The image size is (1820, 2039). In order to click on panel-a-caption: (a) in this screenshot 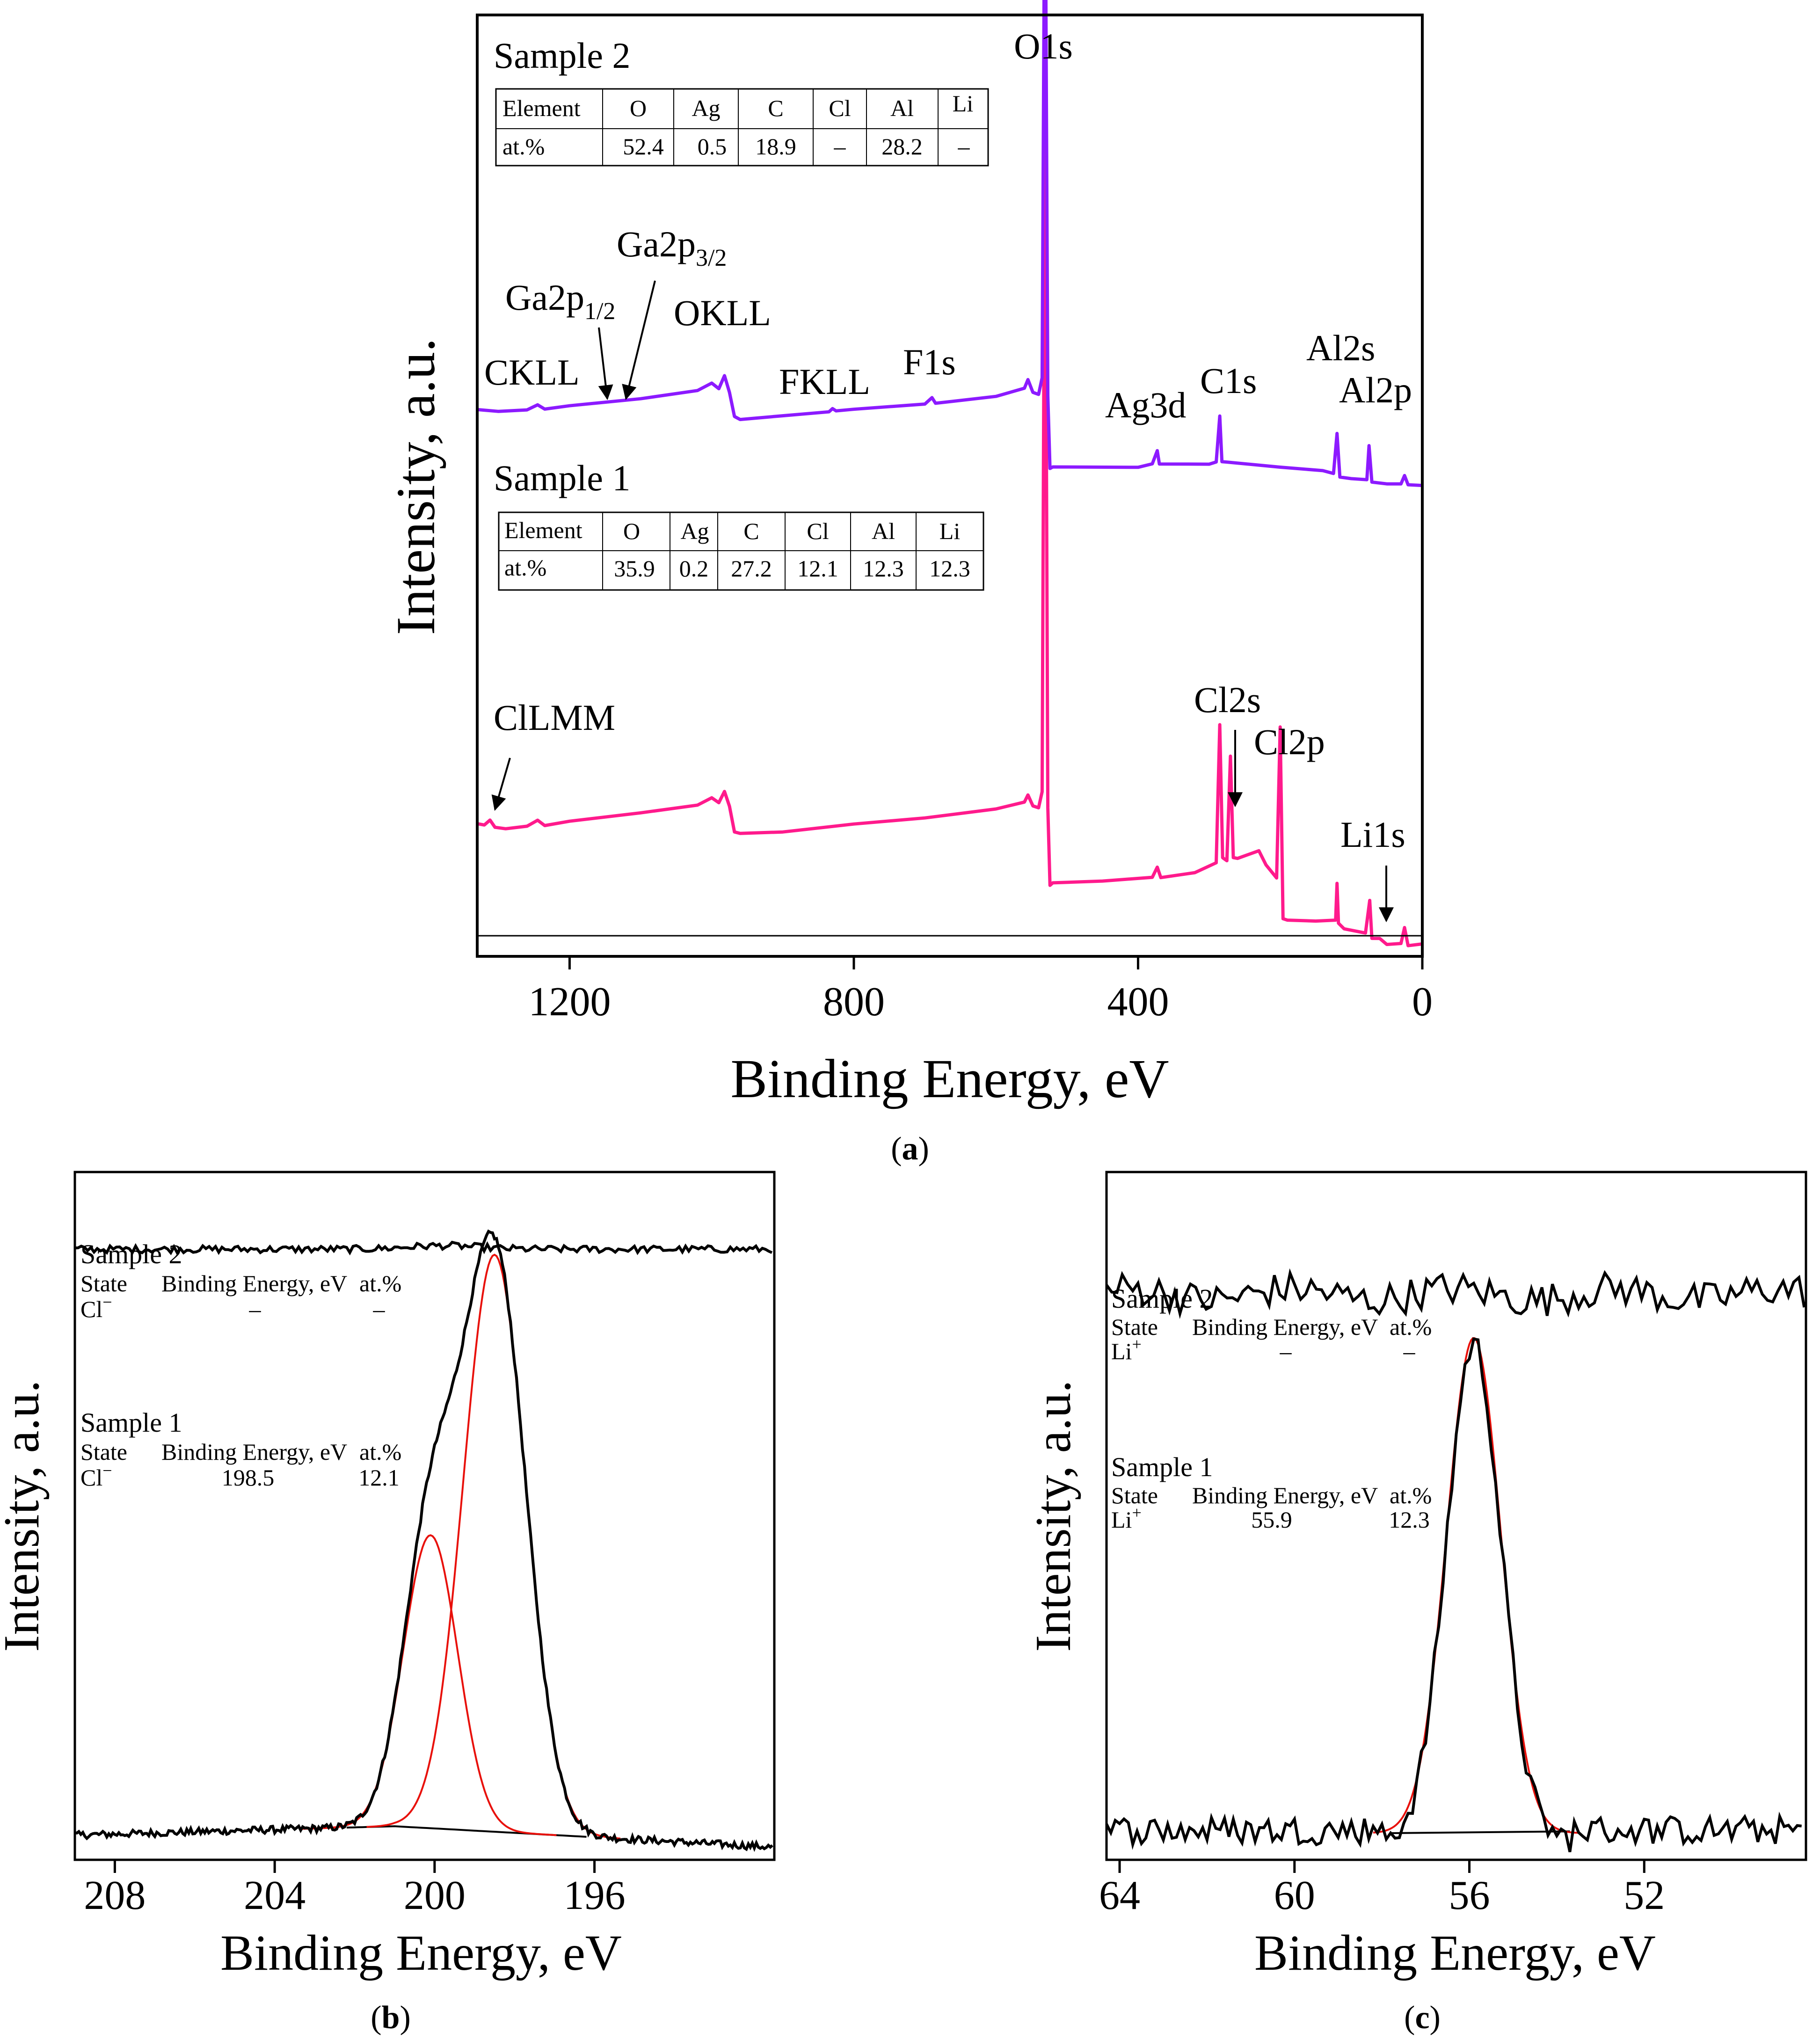, I will do `click(910, 1149)`.